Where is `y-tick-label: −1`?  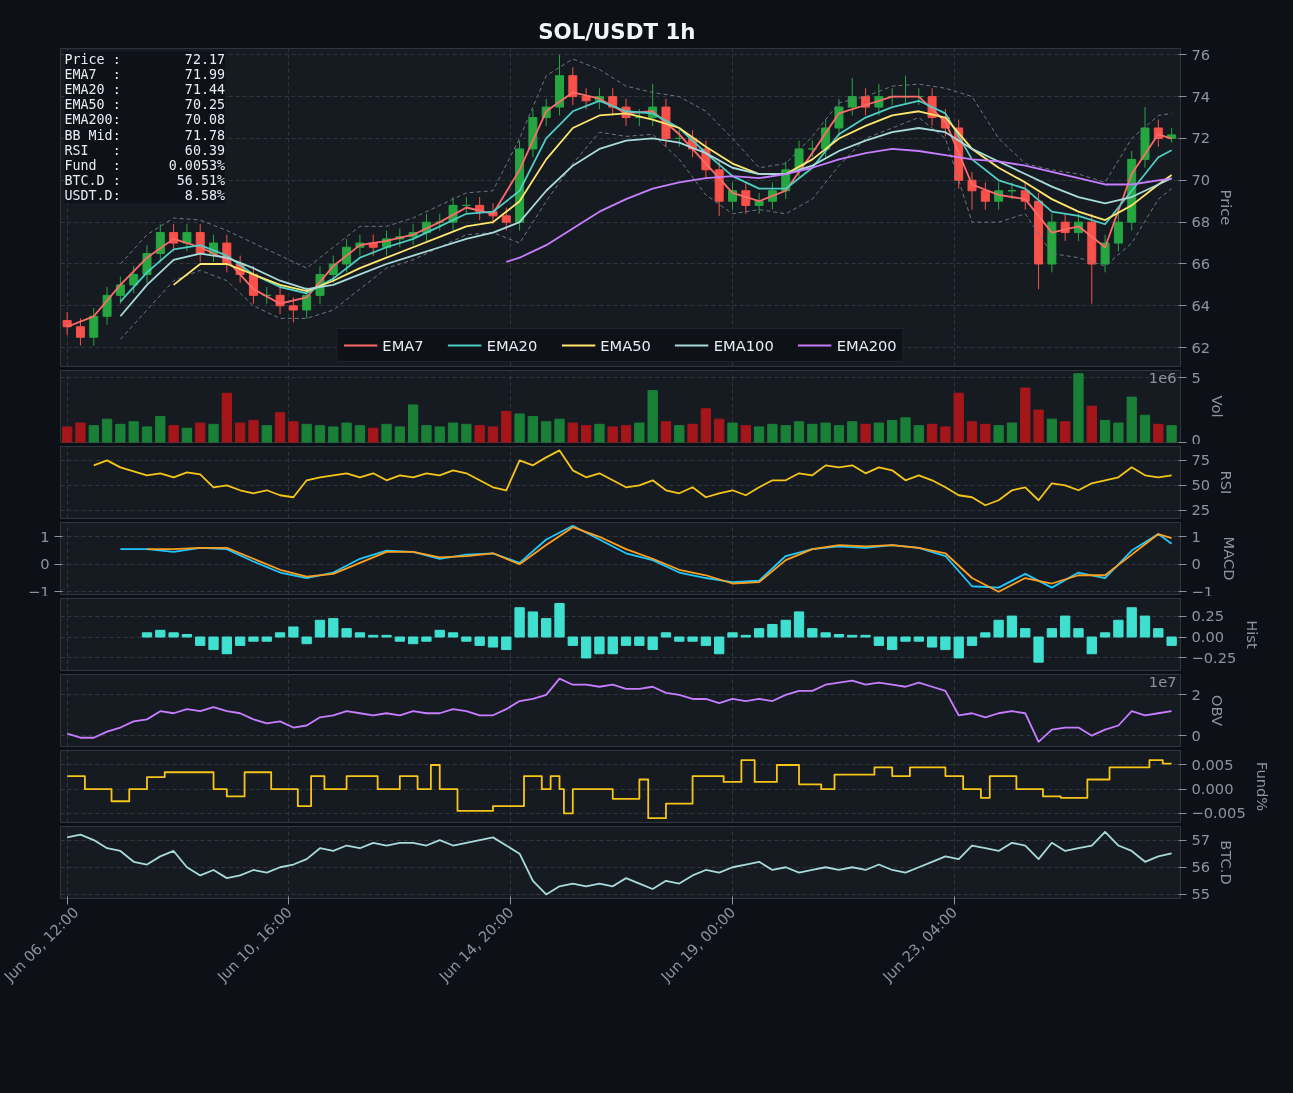
y-tick-label: −1 is located at coordinates (38, 591).